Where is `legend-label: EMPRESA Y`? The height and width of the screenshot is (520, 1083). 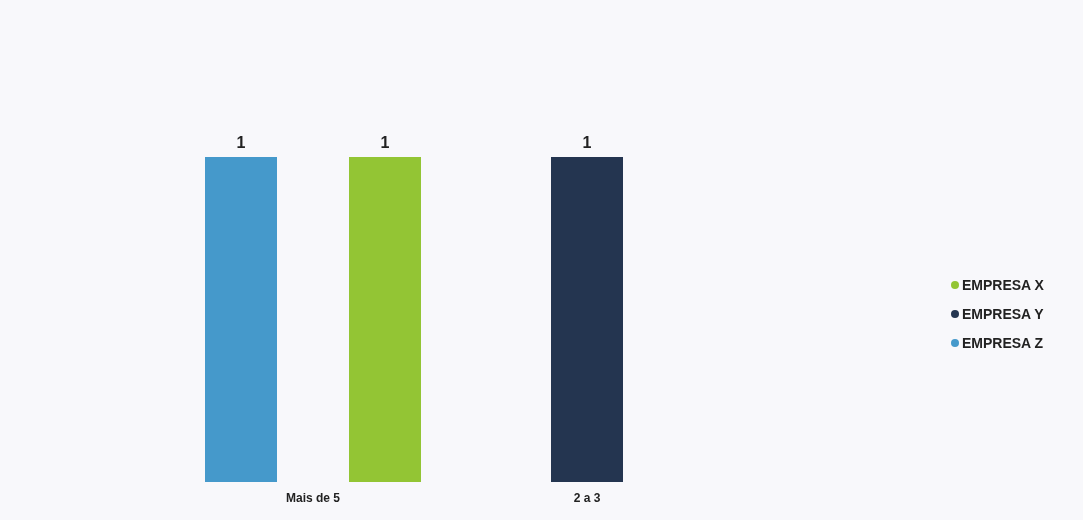 legend-label: EMPRESA Y is located at coordinates (1003, 314).